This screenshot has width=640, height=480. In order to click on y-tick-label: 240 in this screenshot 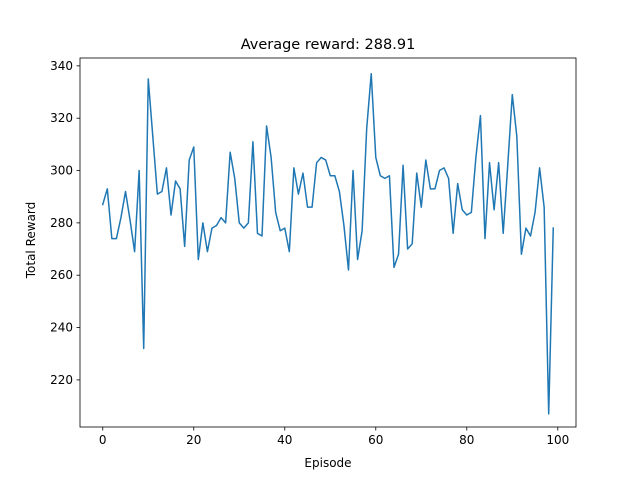, I will do `click(61, 328)`.